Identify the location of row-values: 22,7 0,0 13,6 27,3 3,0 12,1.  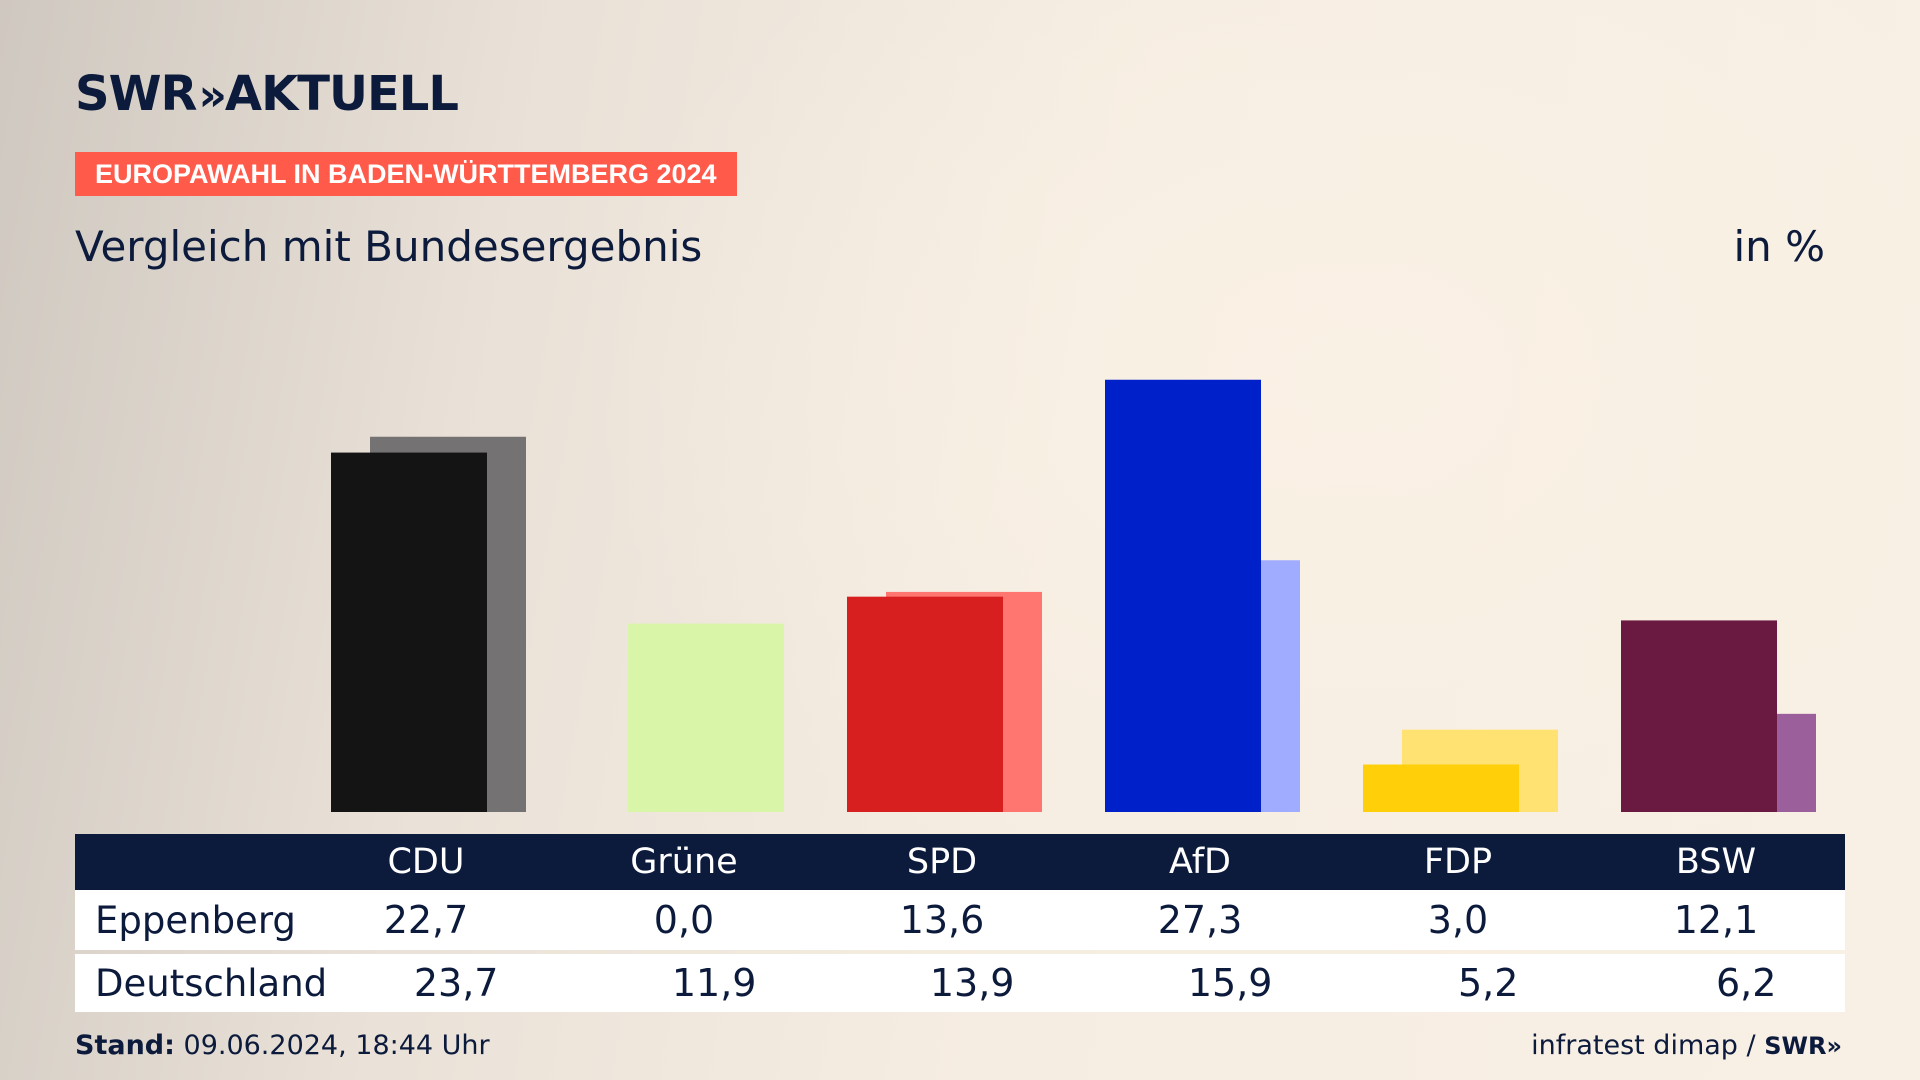
(1071, 920).